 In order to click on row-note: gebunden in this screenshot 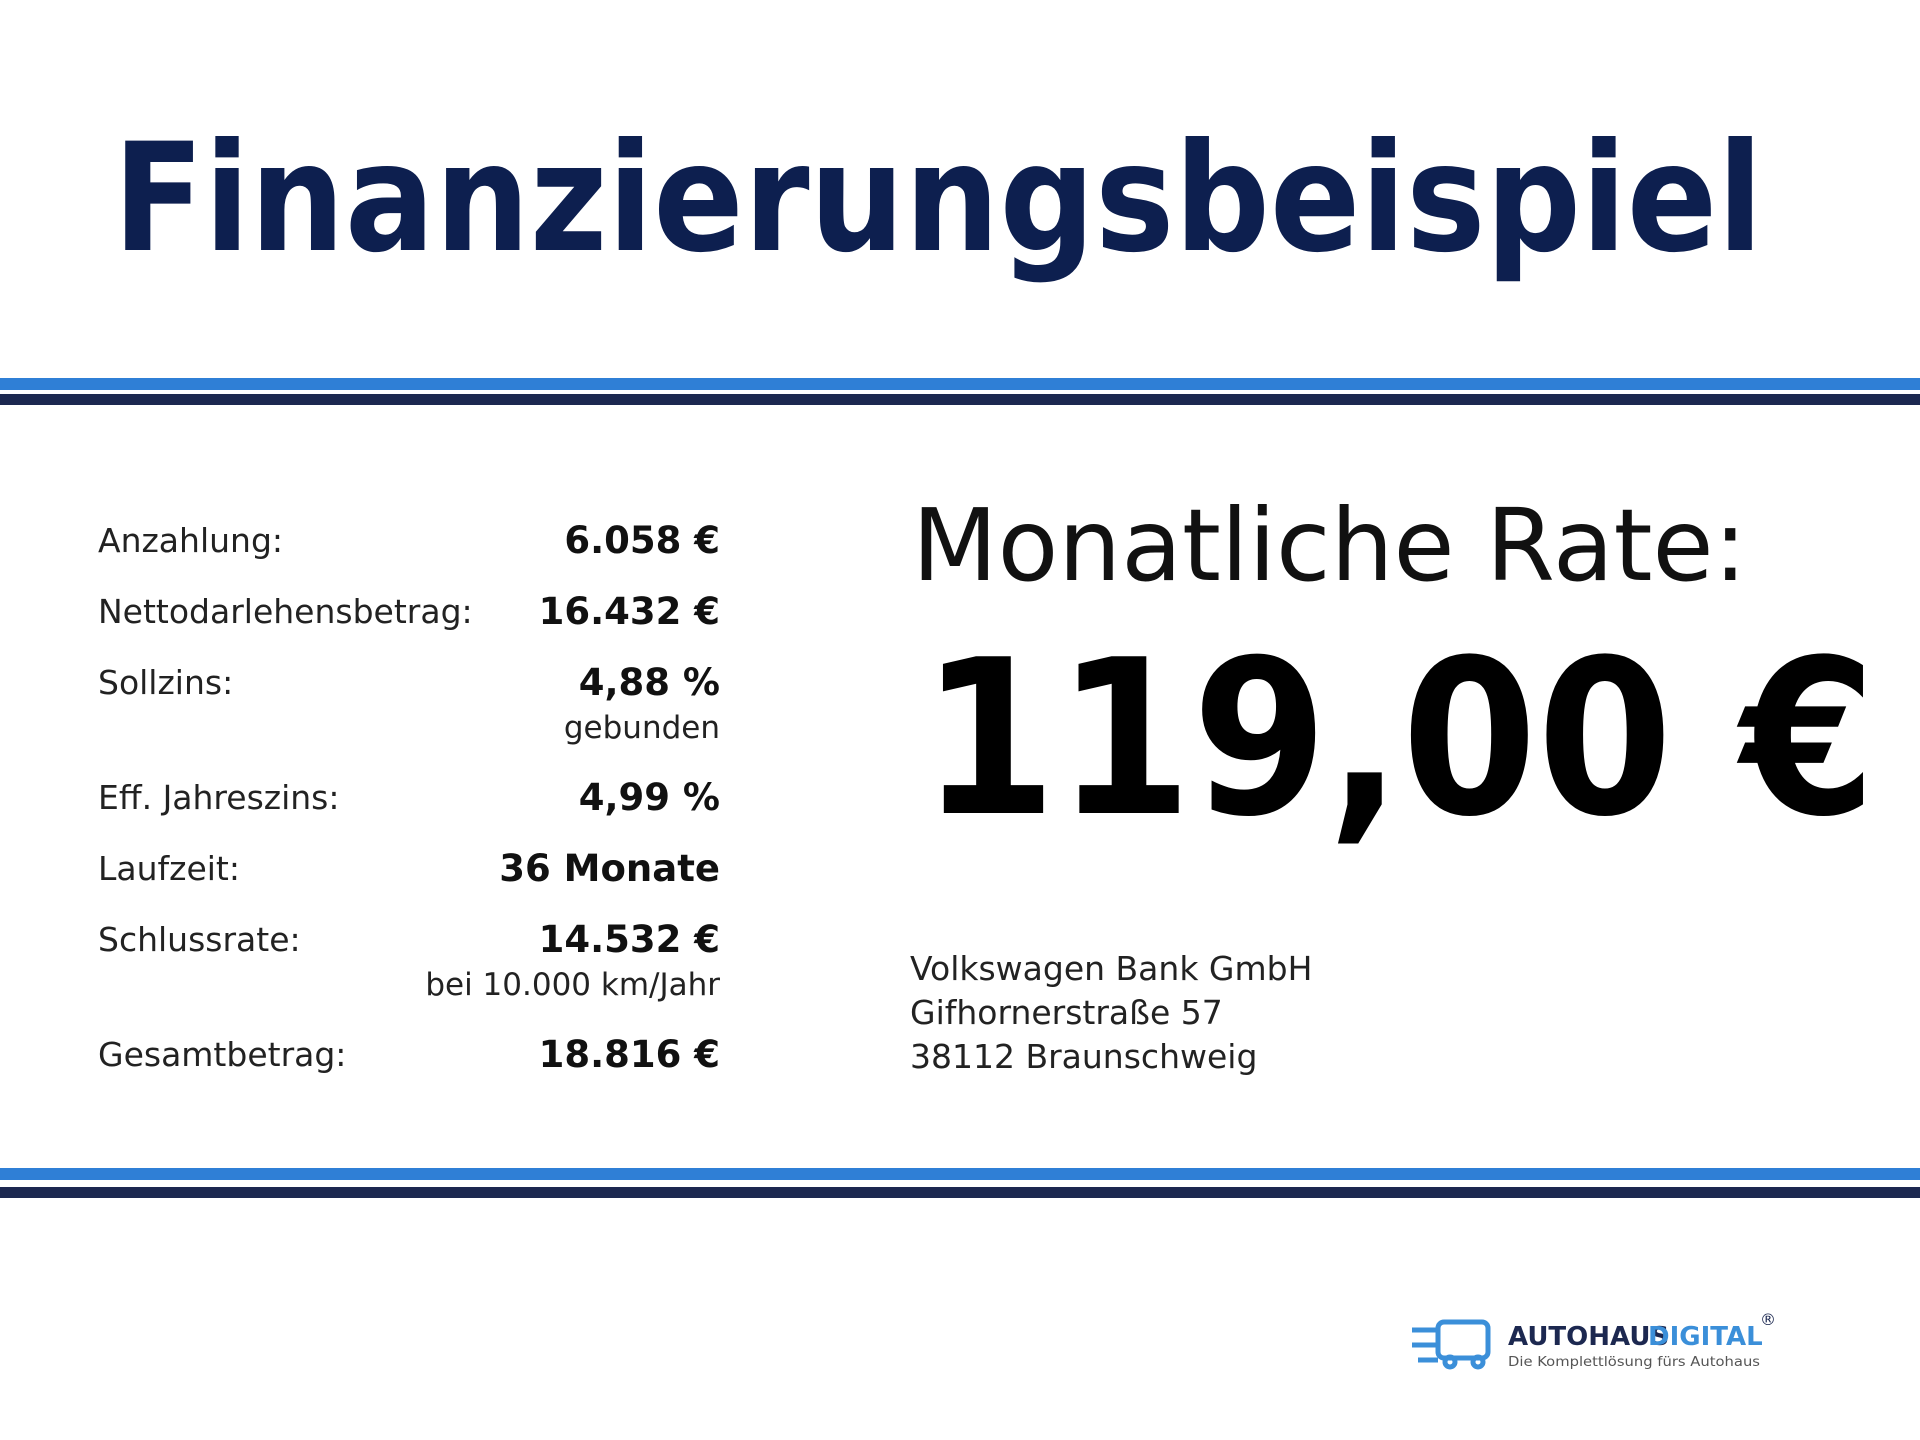, I will do `click(642, 728)`.